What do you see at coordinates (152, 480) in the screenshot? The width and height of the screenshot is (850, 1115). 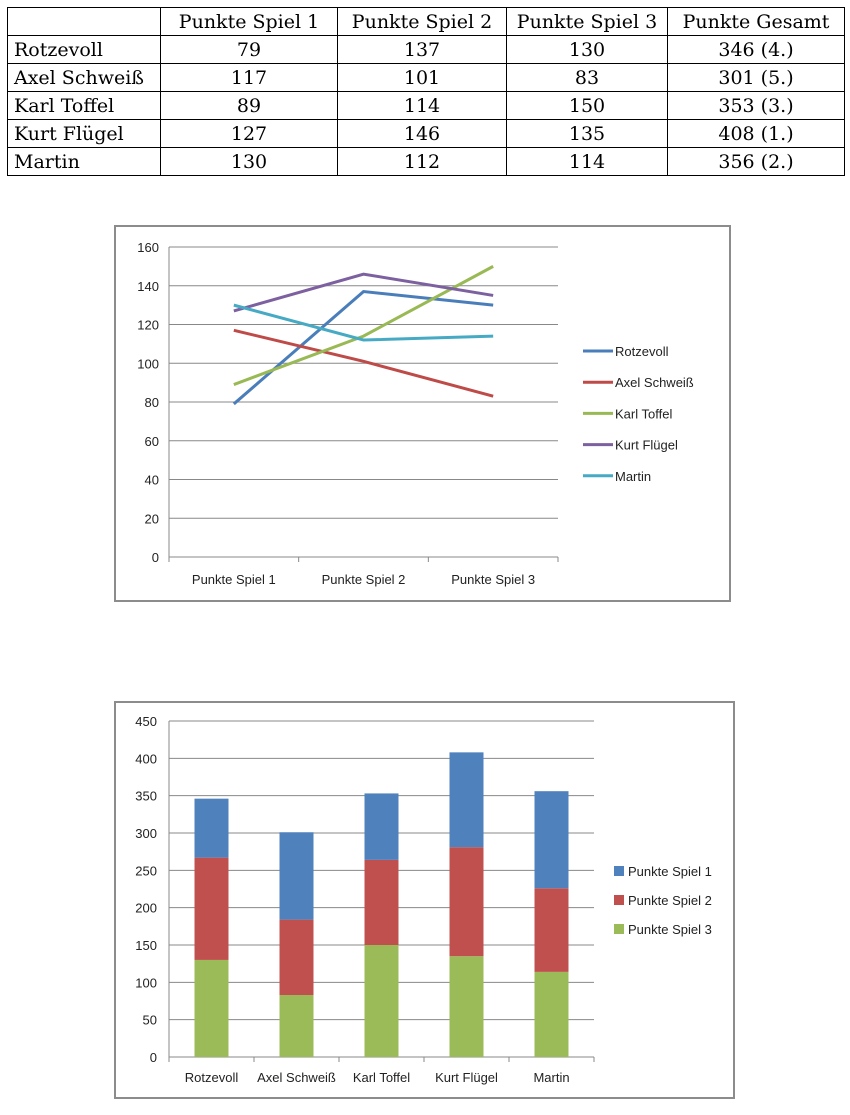 I see `y-tick-label: 40` at bounding box center [152, 480].